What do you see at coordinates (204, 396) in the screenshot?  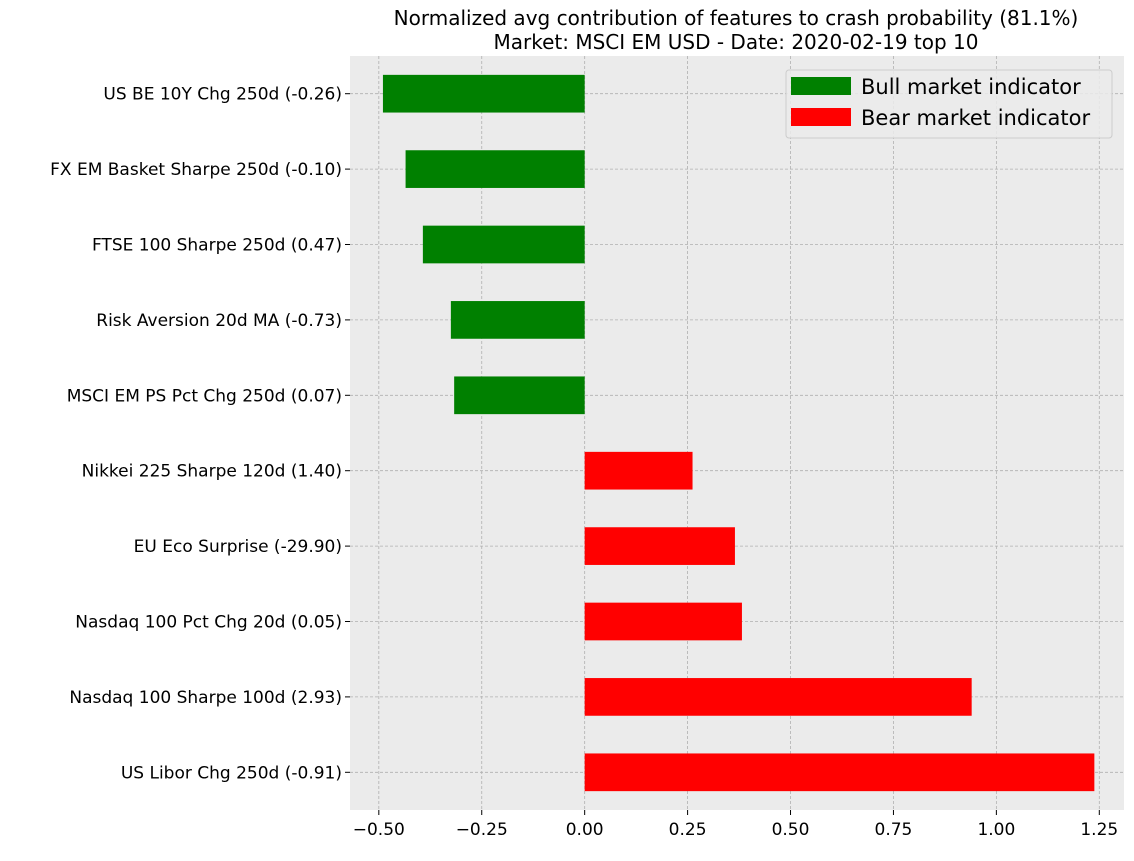 I see `category-label: MSCI EM PS Pct Chg 250d (0.07)` at bounding box center [204, 396].